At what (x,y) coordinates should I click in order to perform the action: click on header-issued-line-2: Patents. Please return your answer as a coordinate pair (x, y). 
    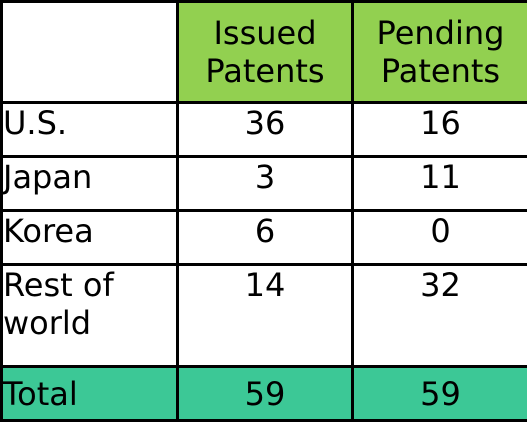
    Looking at the image, I should click on (265, 71).